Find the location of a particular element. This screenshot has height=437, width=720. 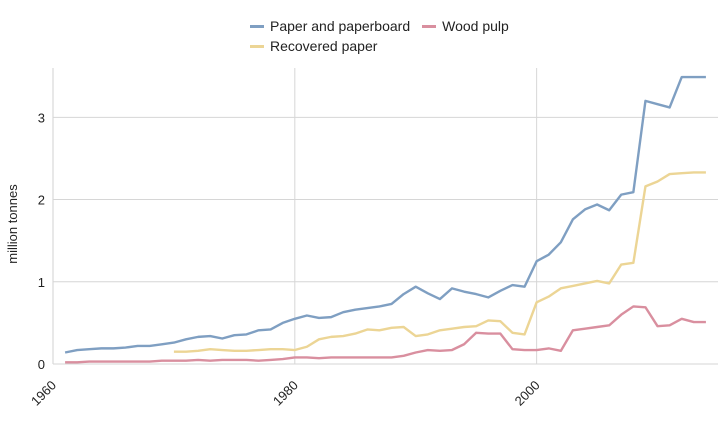

series-line-wood-pulp is located at coordinates (385, 334).